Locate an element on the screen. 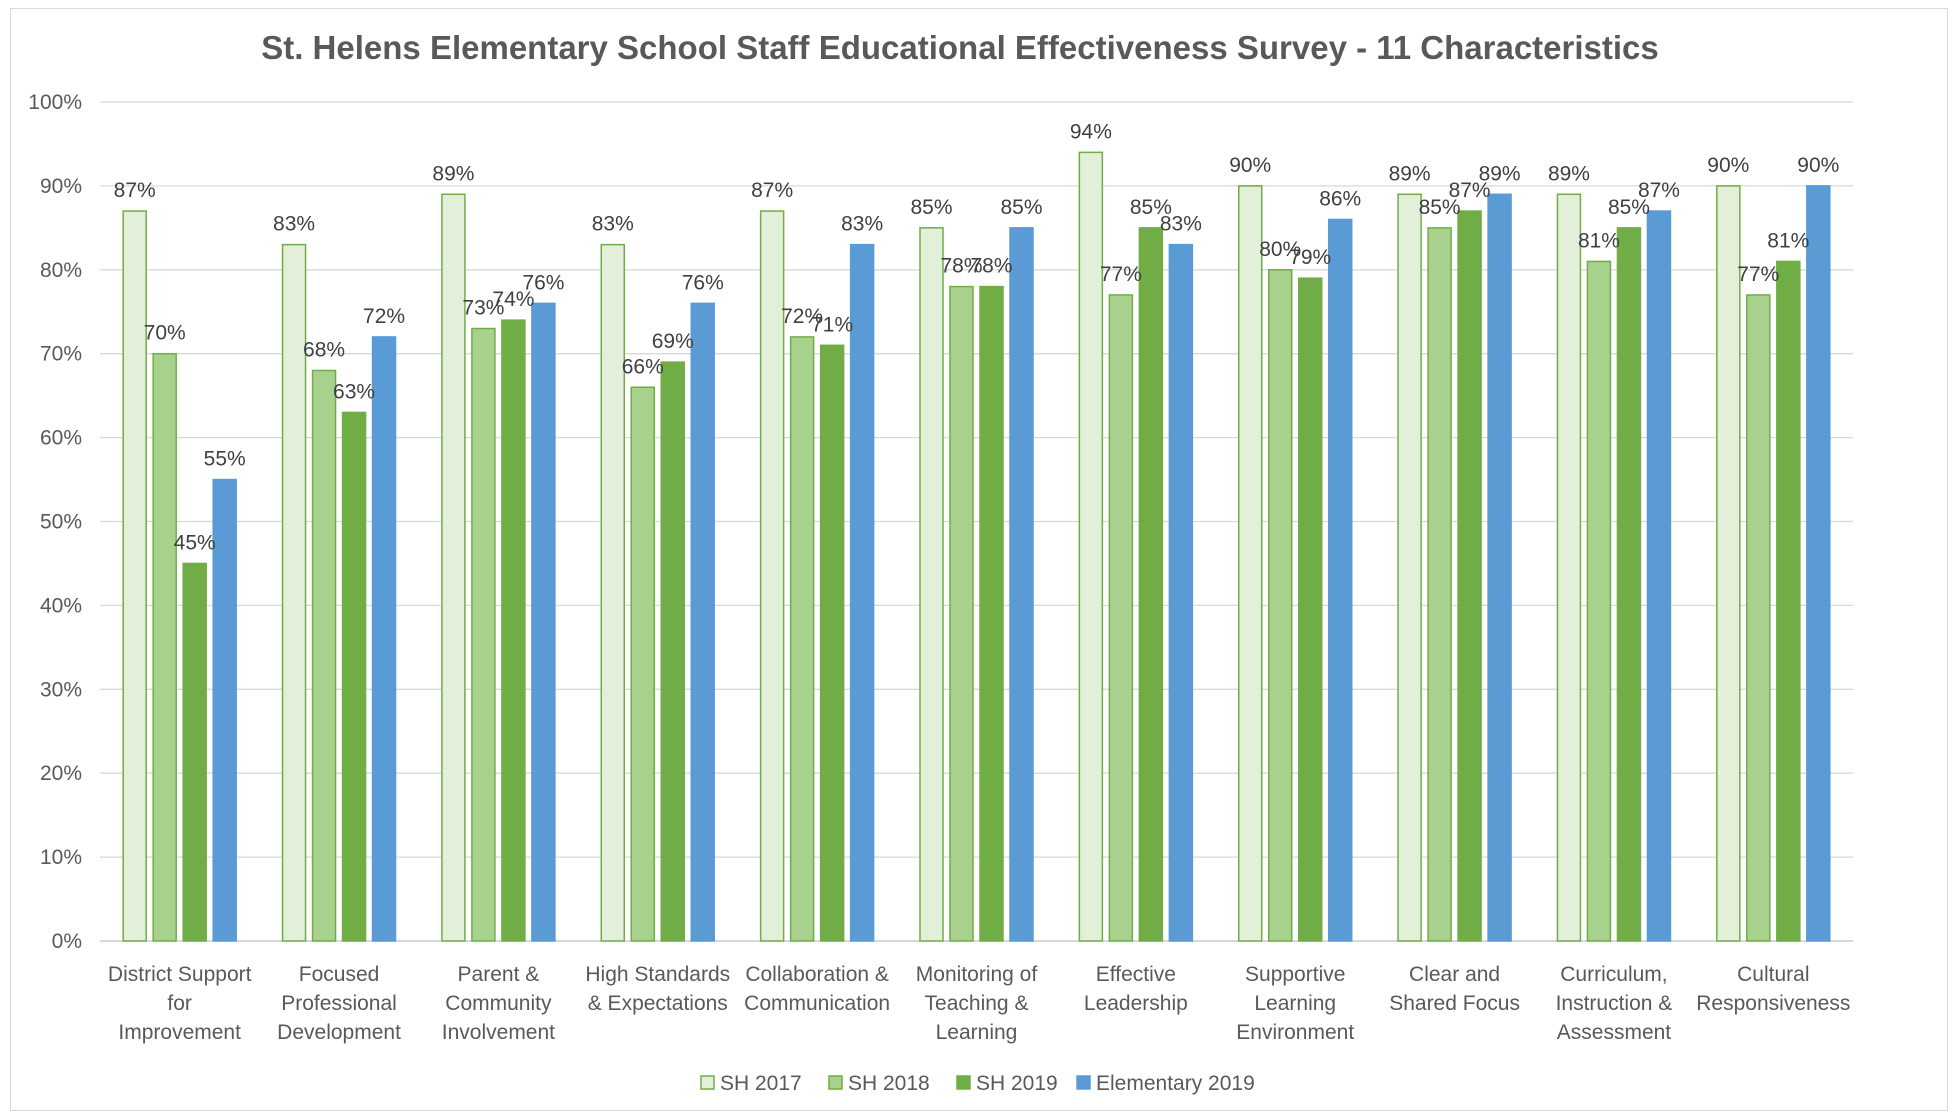 The image size is (1960, 1119). category-label-line: Clear and is located at coordinates (1454, 974).